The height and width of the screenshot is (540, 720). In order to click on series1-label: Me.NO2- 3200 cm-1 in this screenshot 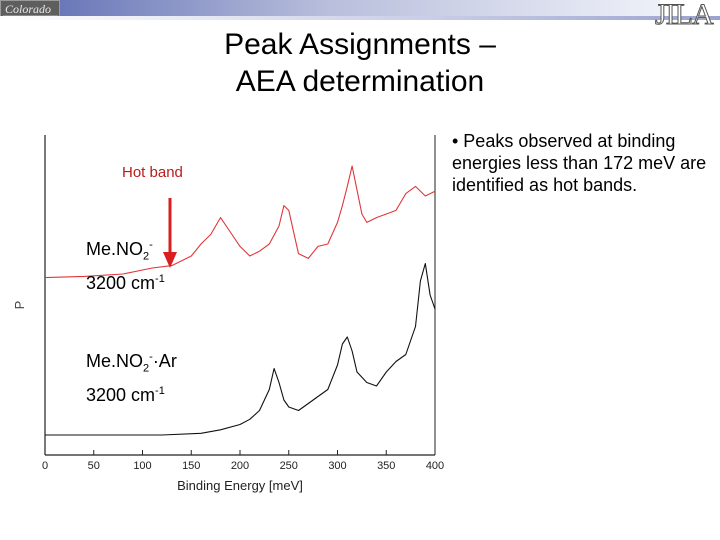, I will do `click(125, 264)`.